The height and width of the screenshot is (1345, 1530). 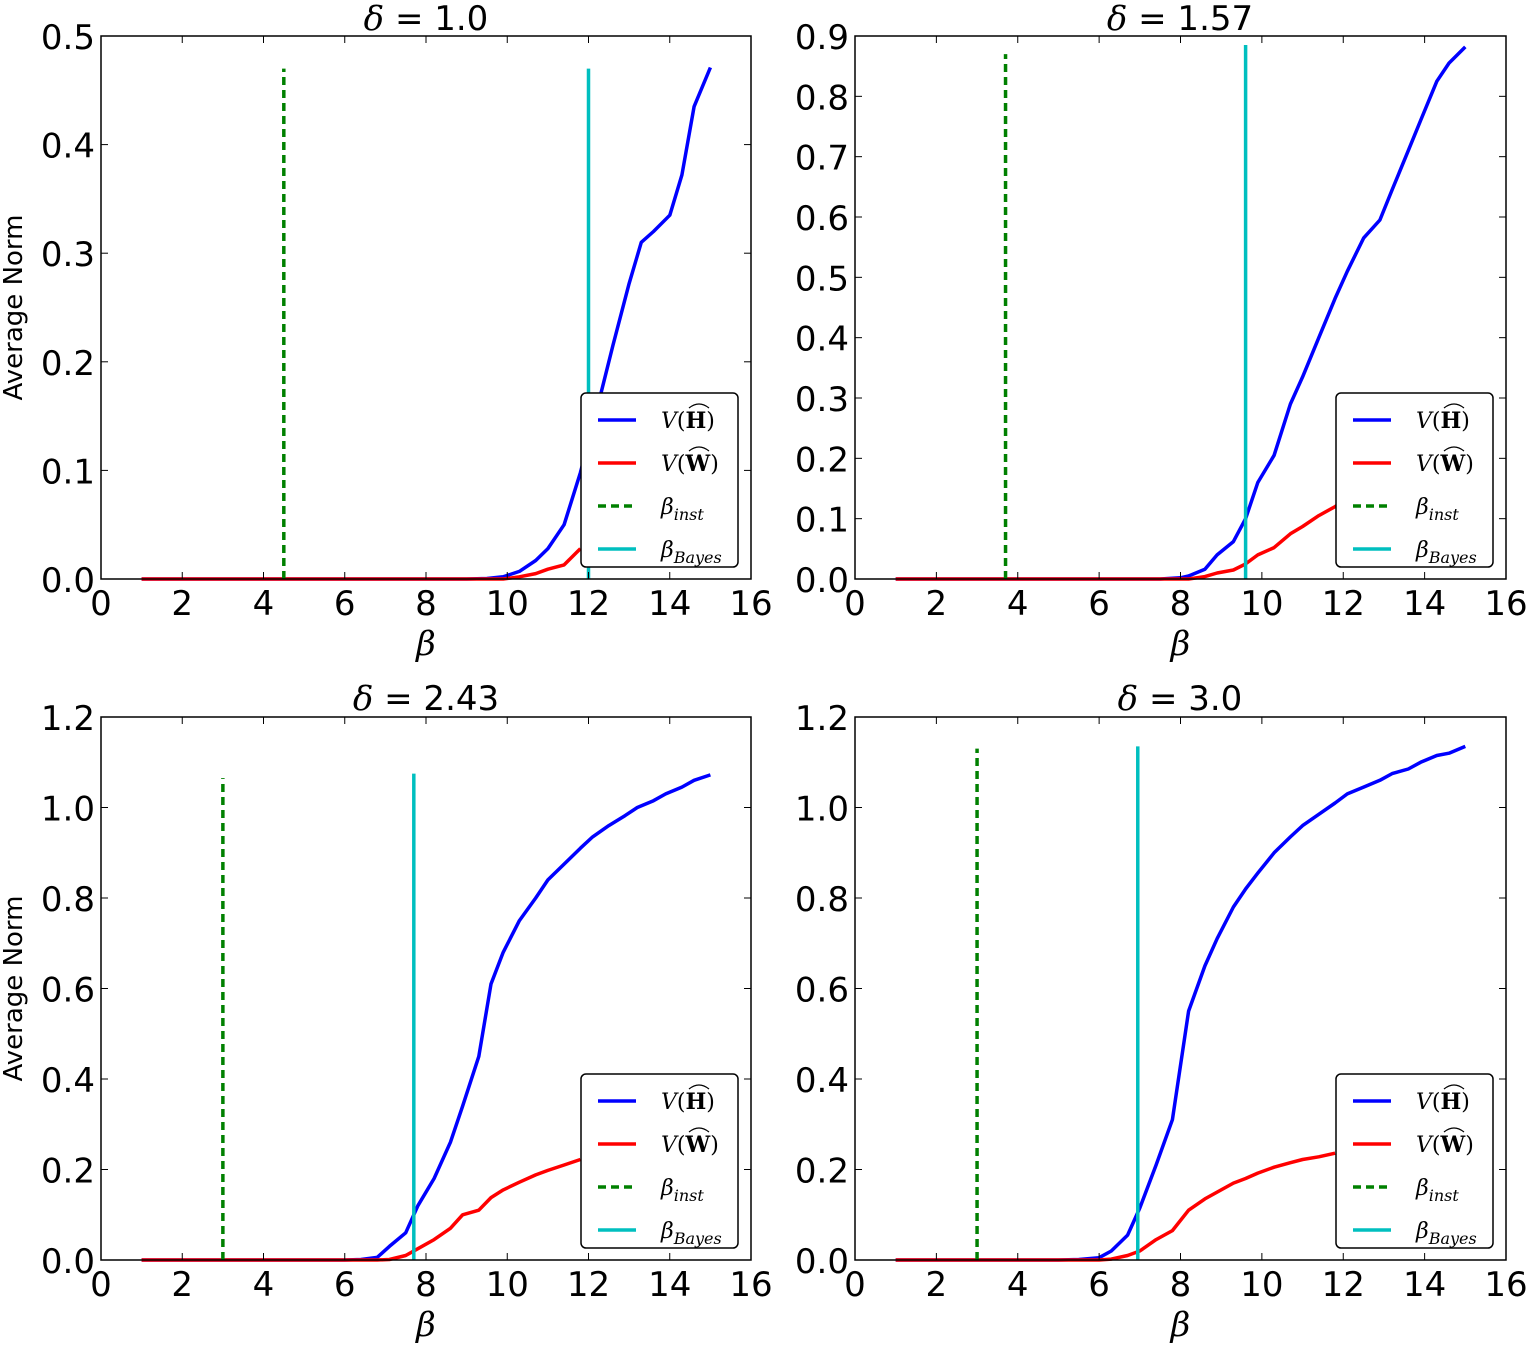 I want to click on subplot-title: δ = 2.43, so click(x=426, y=699).